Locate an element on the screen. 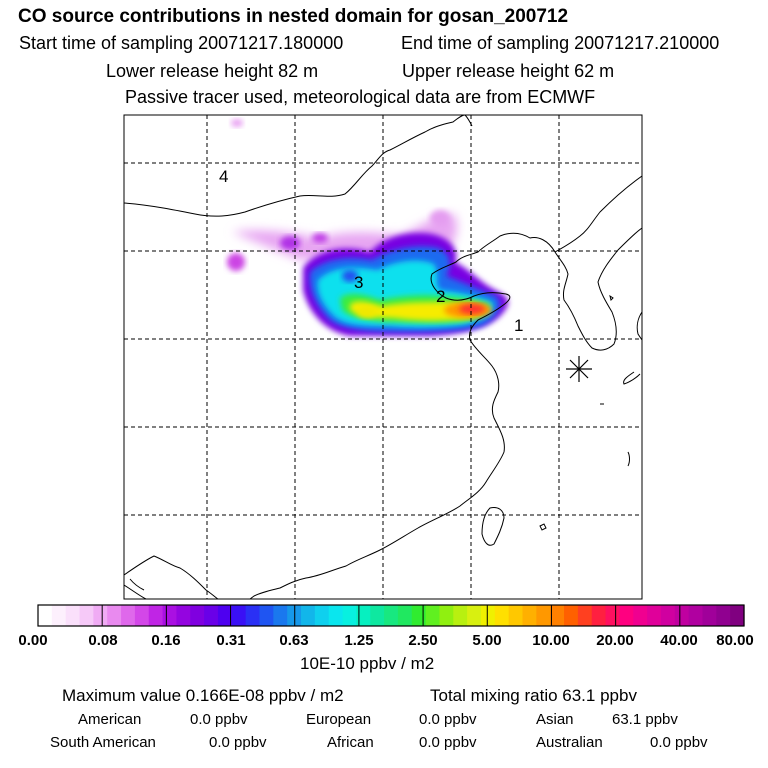 The image size is (768, 768). region-label-2: 2 is located at coordinates (440, 296).